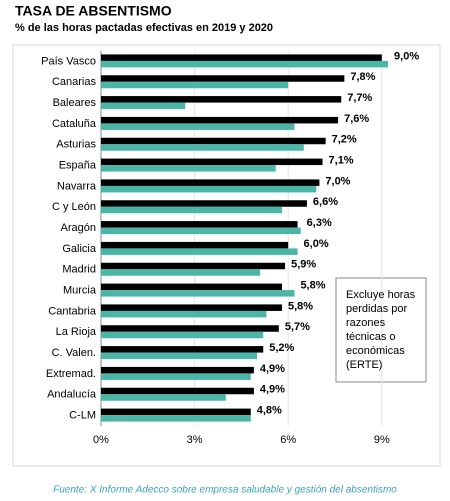 The height and width of the screenshot is (501, 450). What do you see at coordinates (337, 181) in the screenshot?
I see `value-label: 7,0%` at bounding box center [337, 181].